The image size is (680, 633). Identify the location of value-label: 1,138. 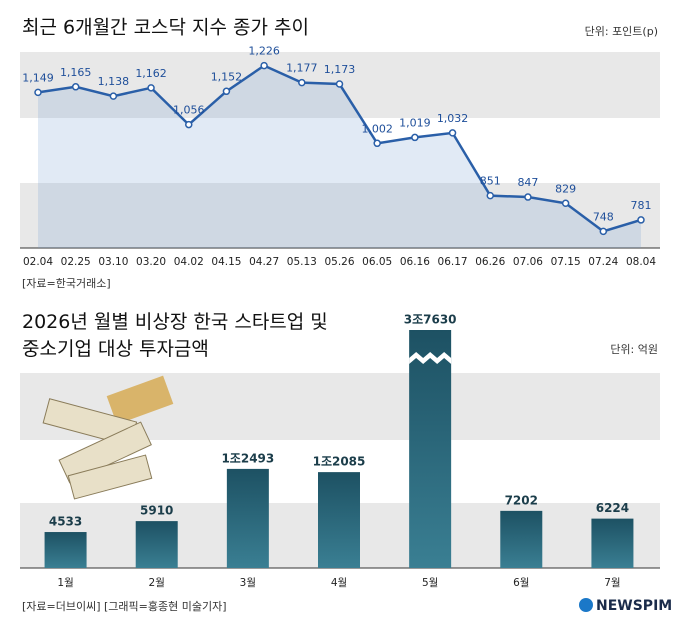
(114, 81).